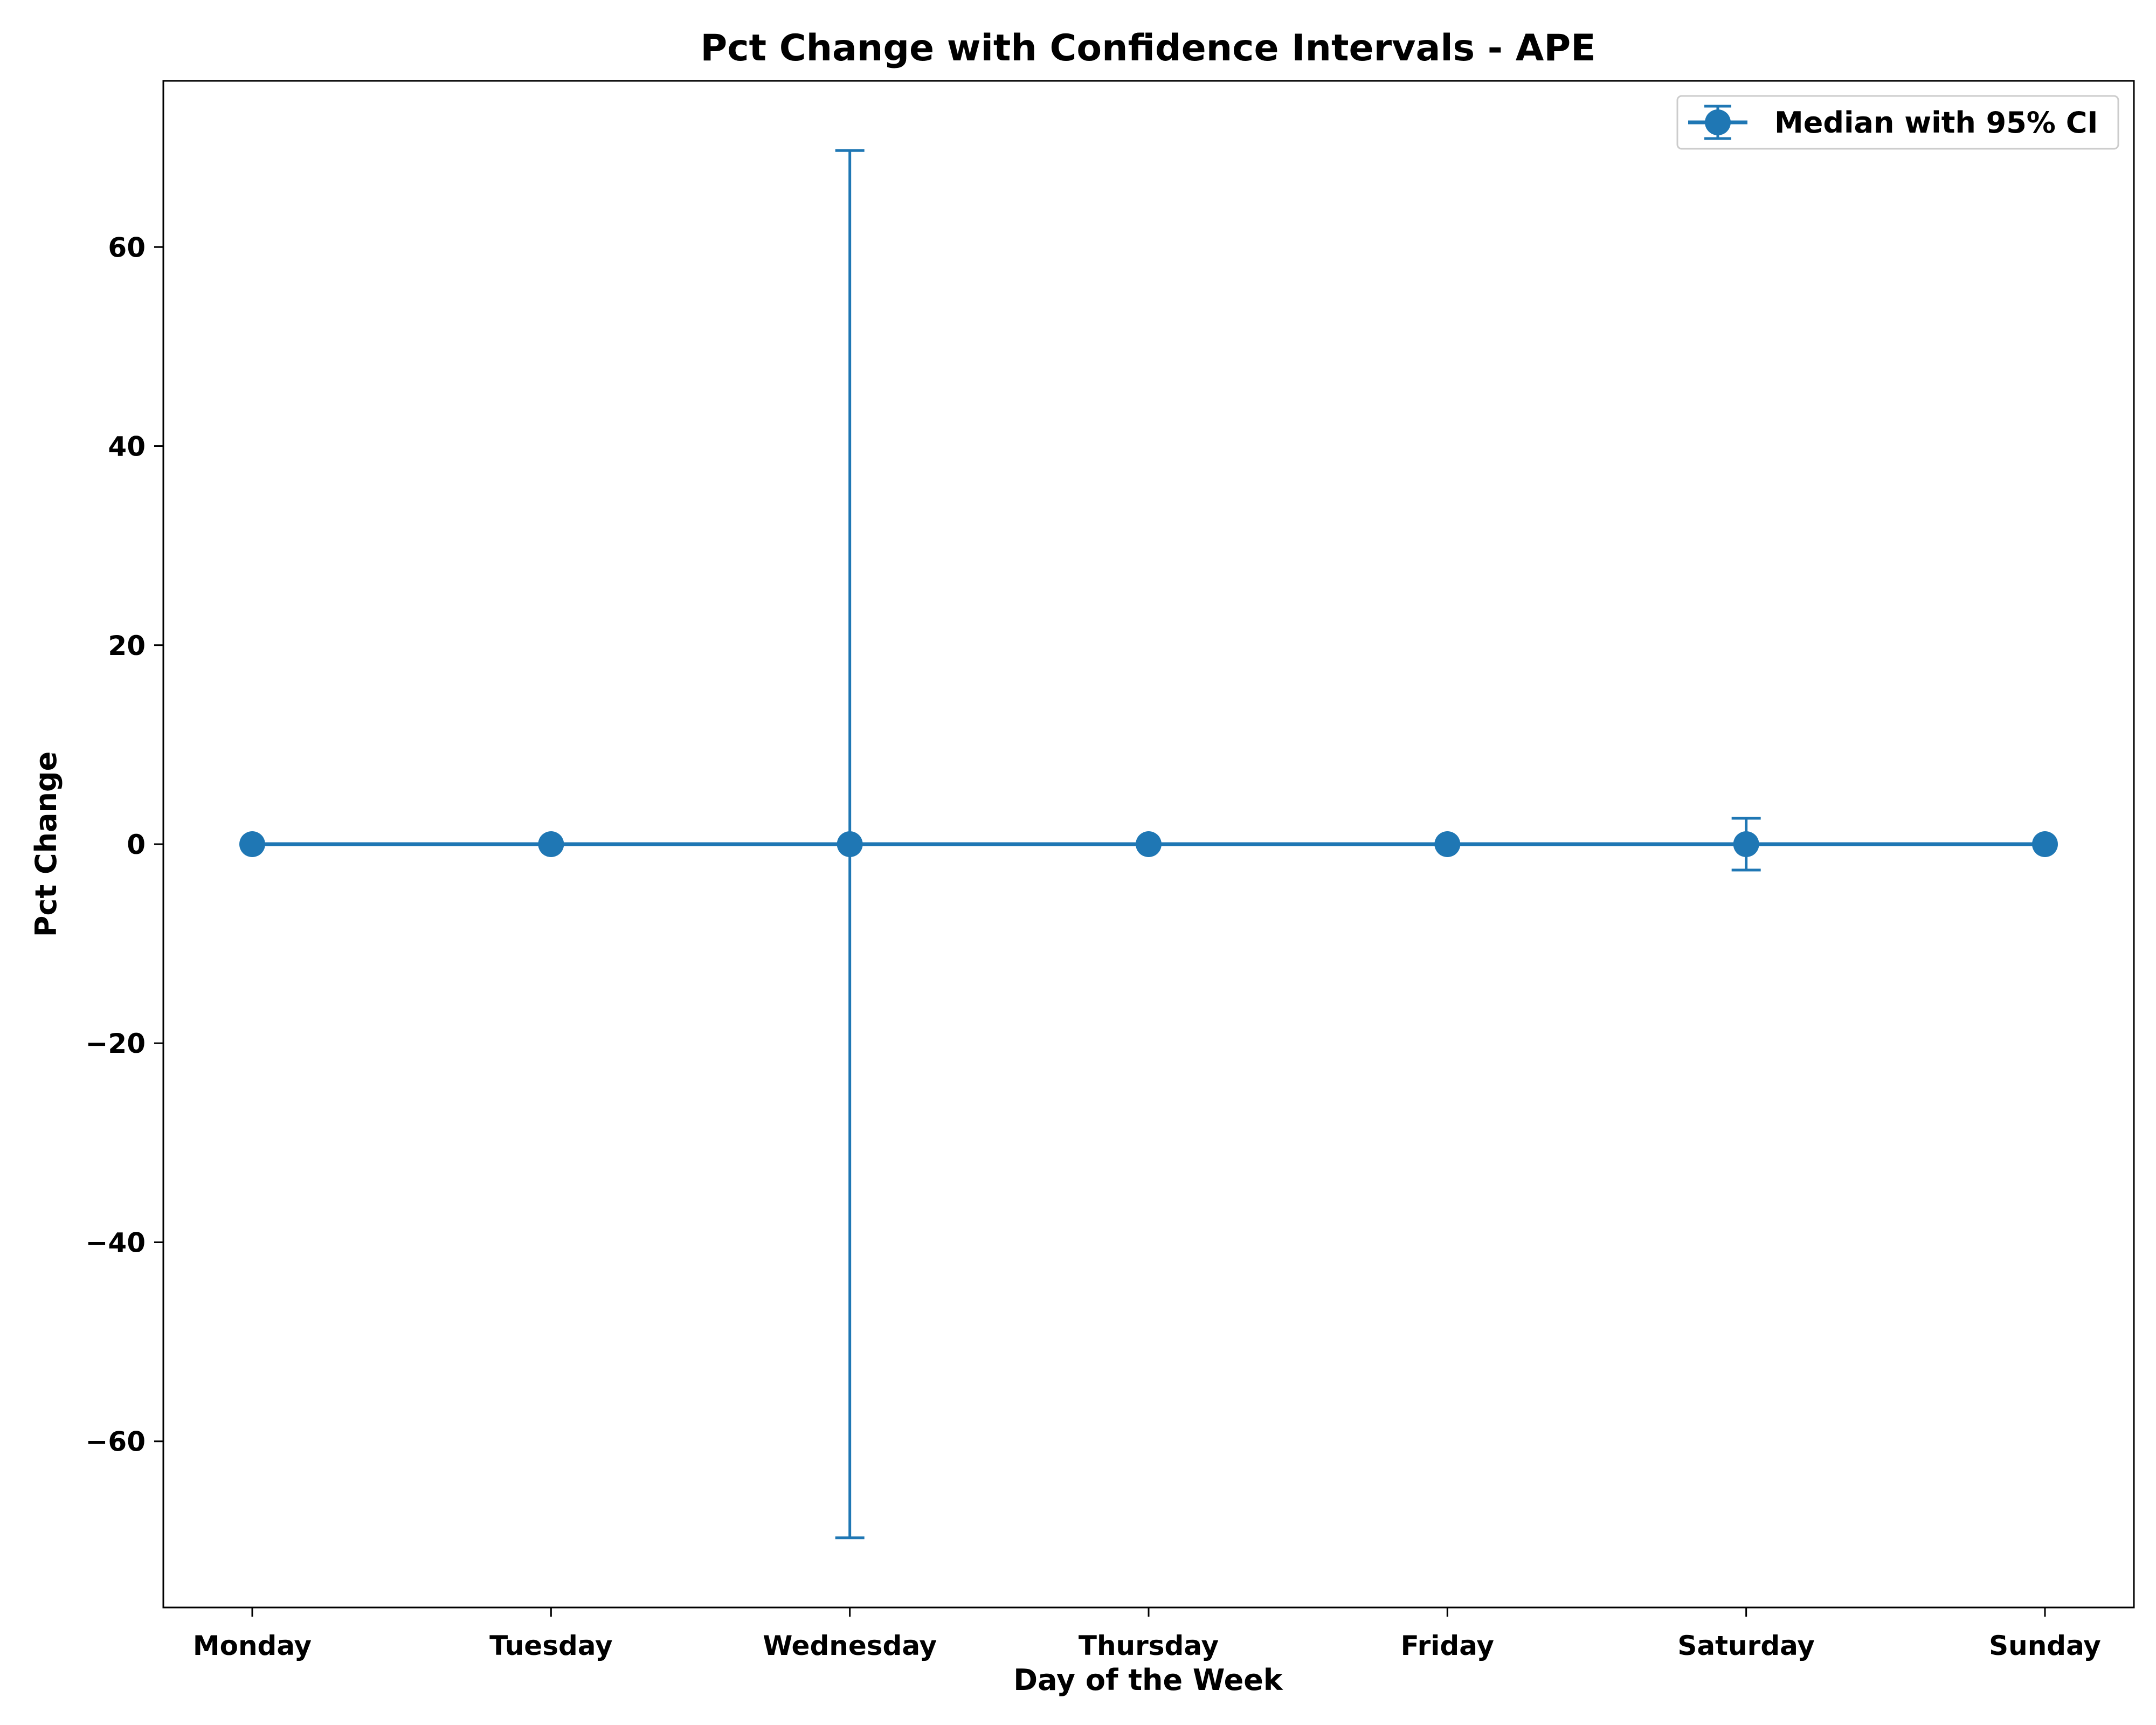  Describe the element at coordinates (1718, 122) in the screenshot. I see `legend-marker` at that location.